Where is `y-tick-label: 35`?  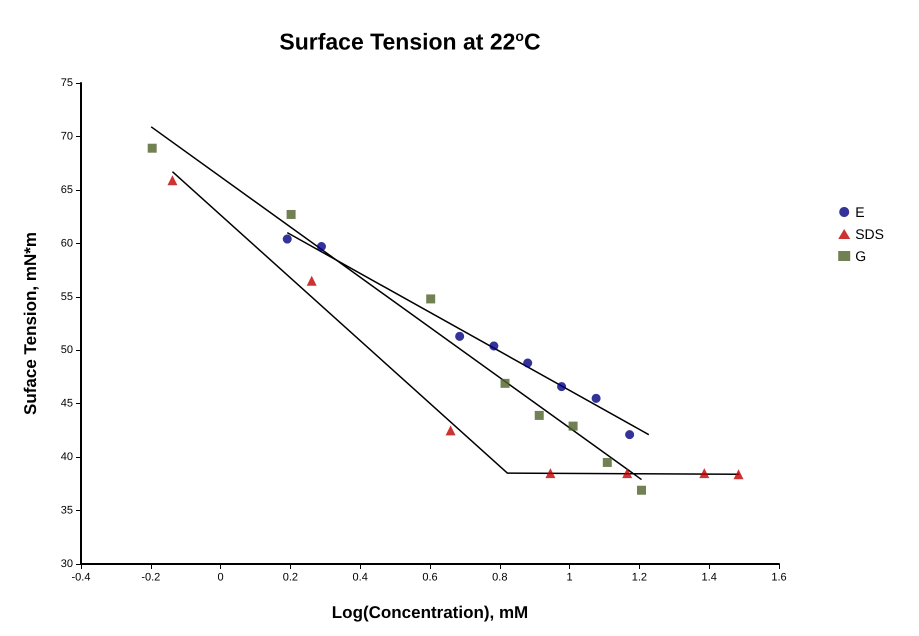 y-tick-label: 35 is located at coordinates (66, 510).